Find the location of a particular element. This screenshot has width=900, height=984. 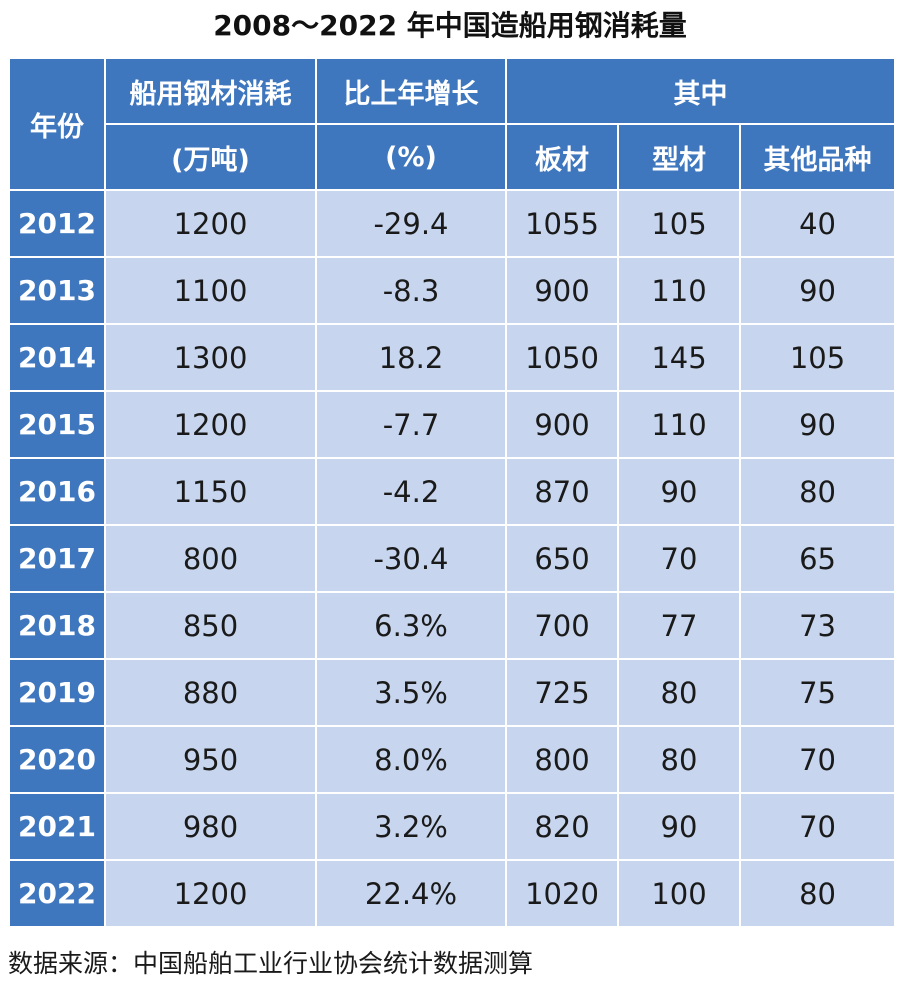

table-row: 2021 980 3.2% 820 90 70 is located at coordinates (452, 826).